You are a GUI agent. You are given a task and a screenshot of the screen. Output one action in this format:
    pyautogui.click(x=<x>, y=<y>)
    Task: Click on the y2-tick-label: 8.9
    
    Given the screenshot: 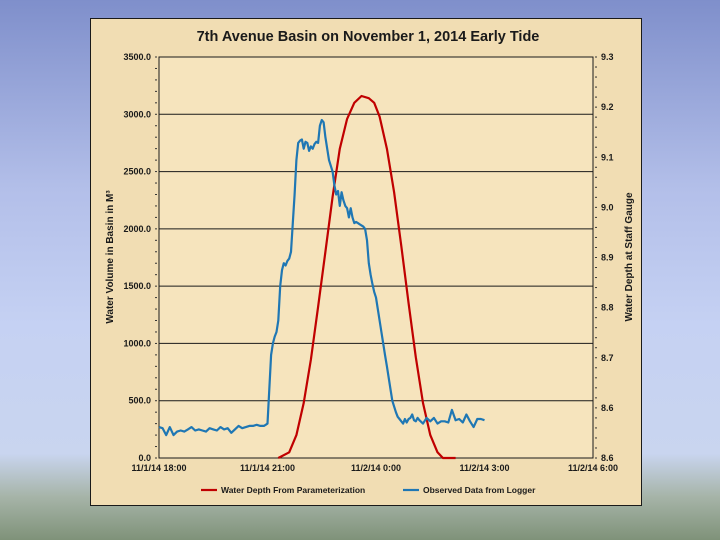 What is the action you would take?
    pyautogui.click(x=607, y=258)
    